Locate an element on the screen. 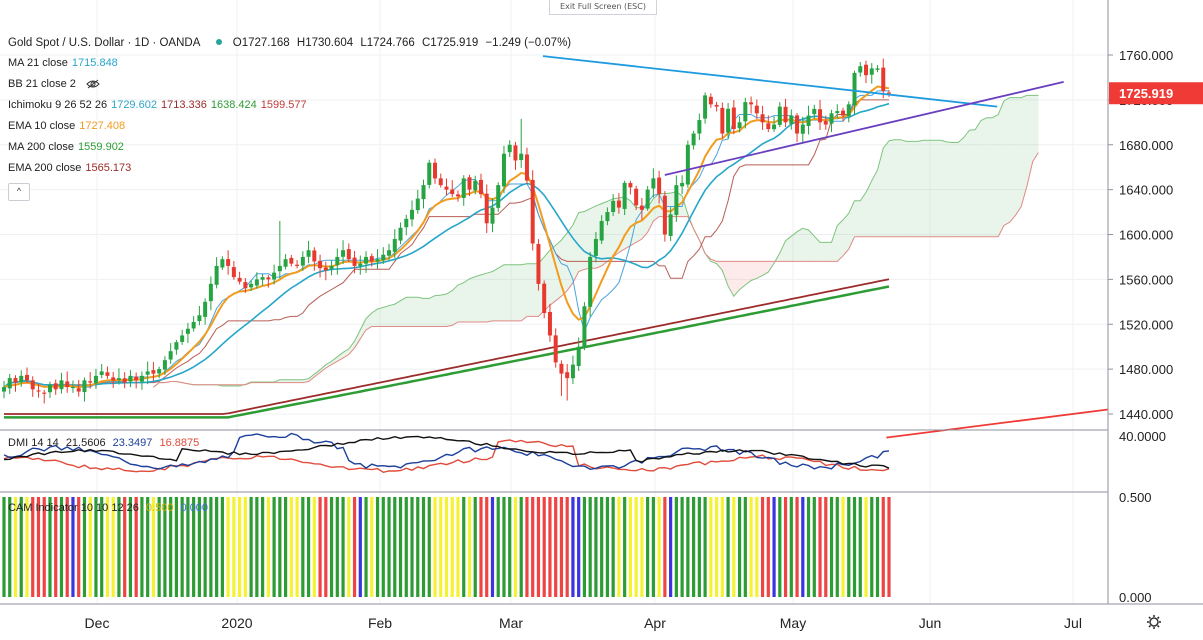 Image resolution: width=1203 pixels, height=640 pixels. indicator-label: MA 21 close is located at coordinates (38, 63).